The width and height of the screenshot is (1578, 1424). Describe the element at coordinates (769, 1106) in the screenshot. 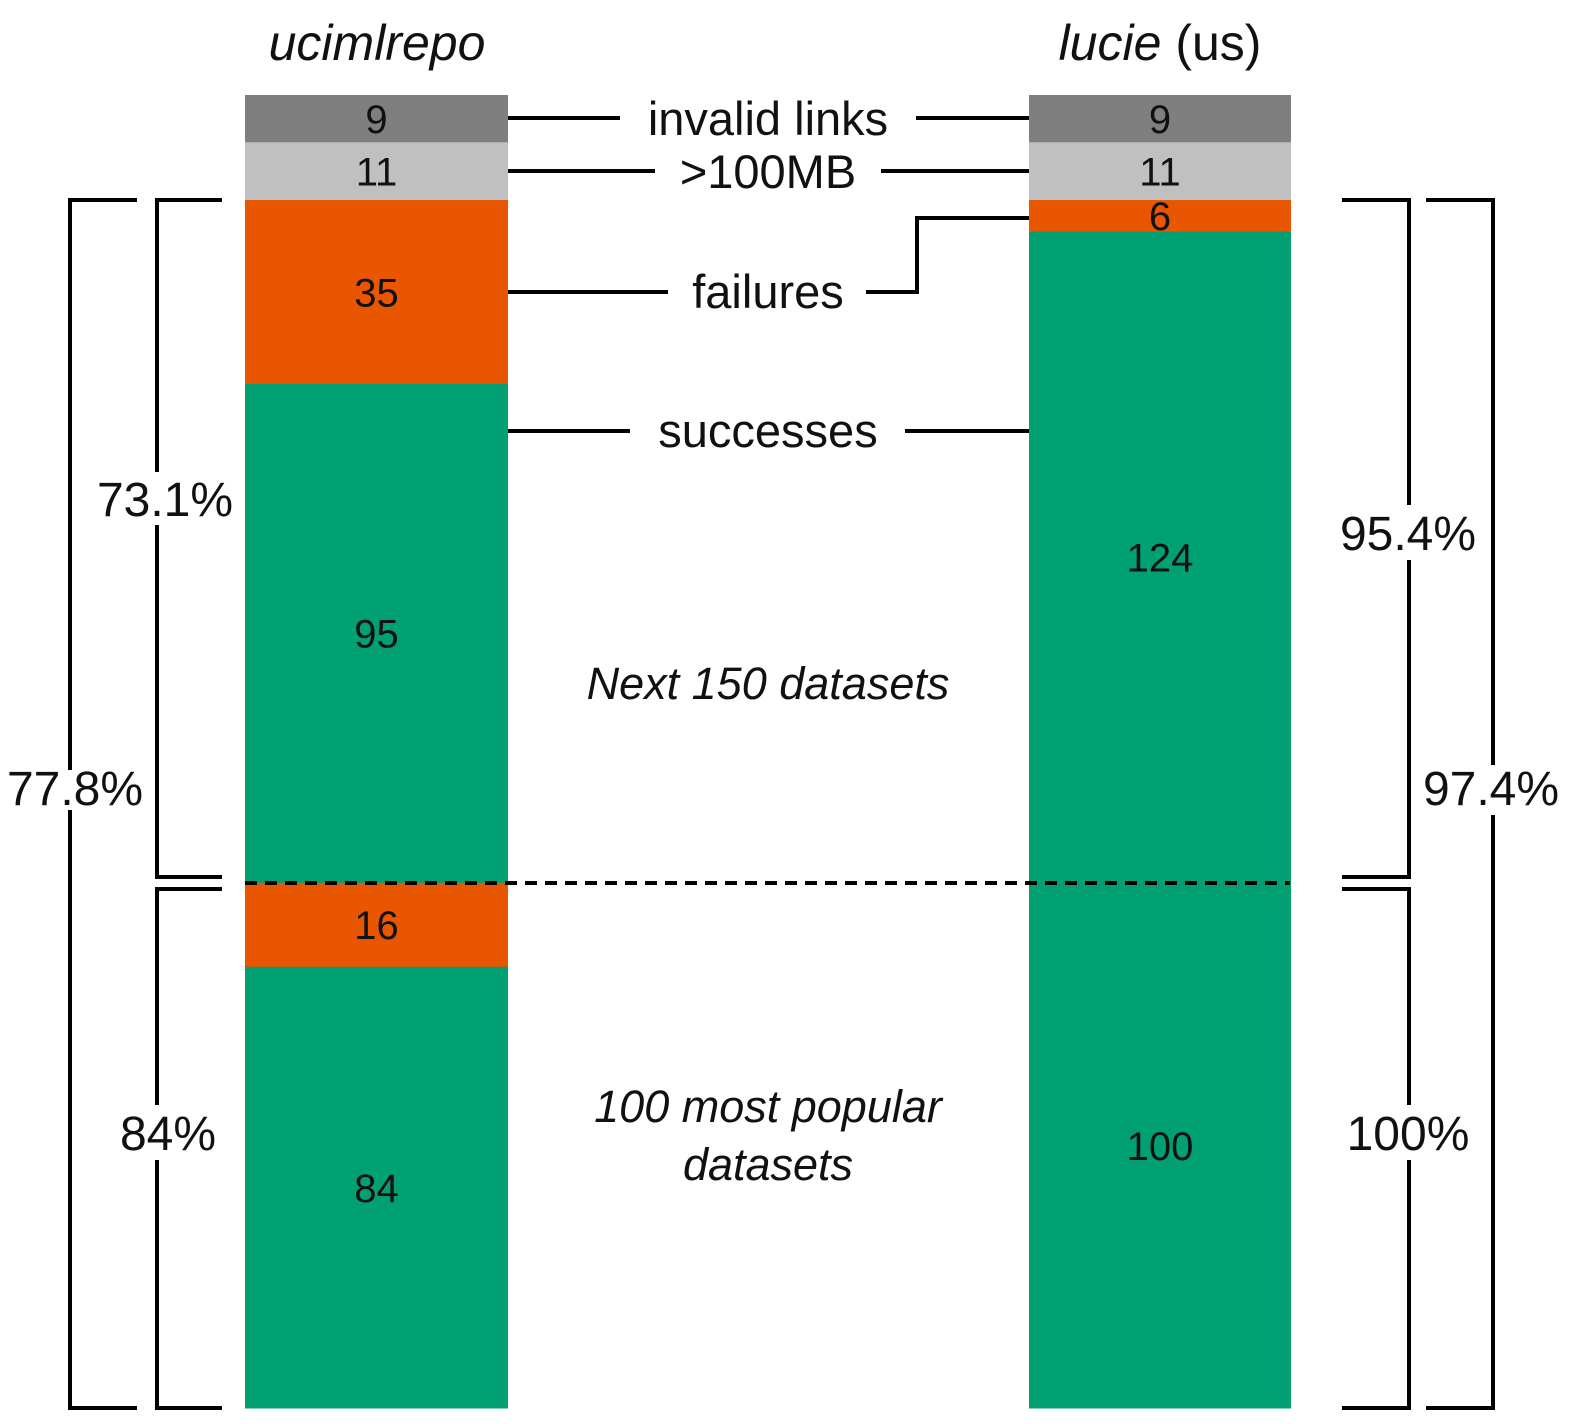

I see `group-label-top-100-line1: 100 most popular` at that location.